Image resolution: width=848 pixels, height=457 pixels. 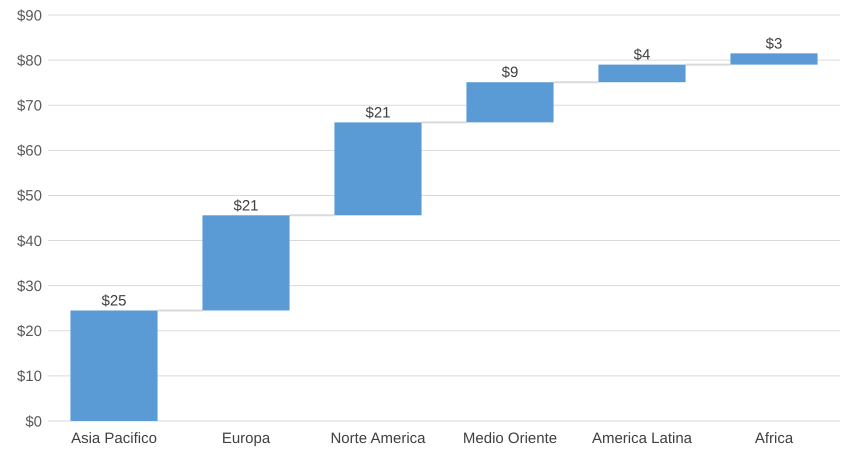 I want to click on x-tick-label: Europa, so click(x=246, y=438).